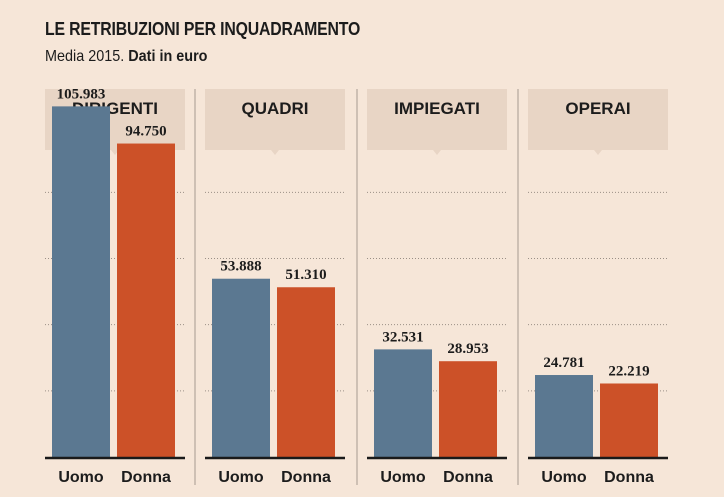 The height and width of the screenshot is (497, 724). Describe the element at coordinates (597, 108) in the screenshot. I see `panel-title: OPERAI` at that location.